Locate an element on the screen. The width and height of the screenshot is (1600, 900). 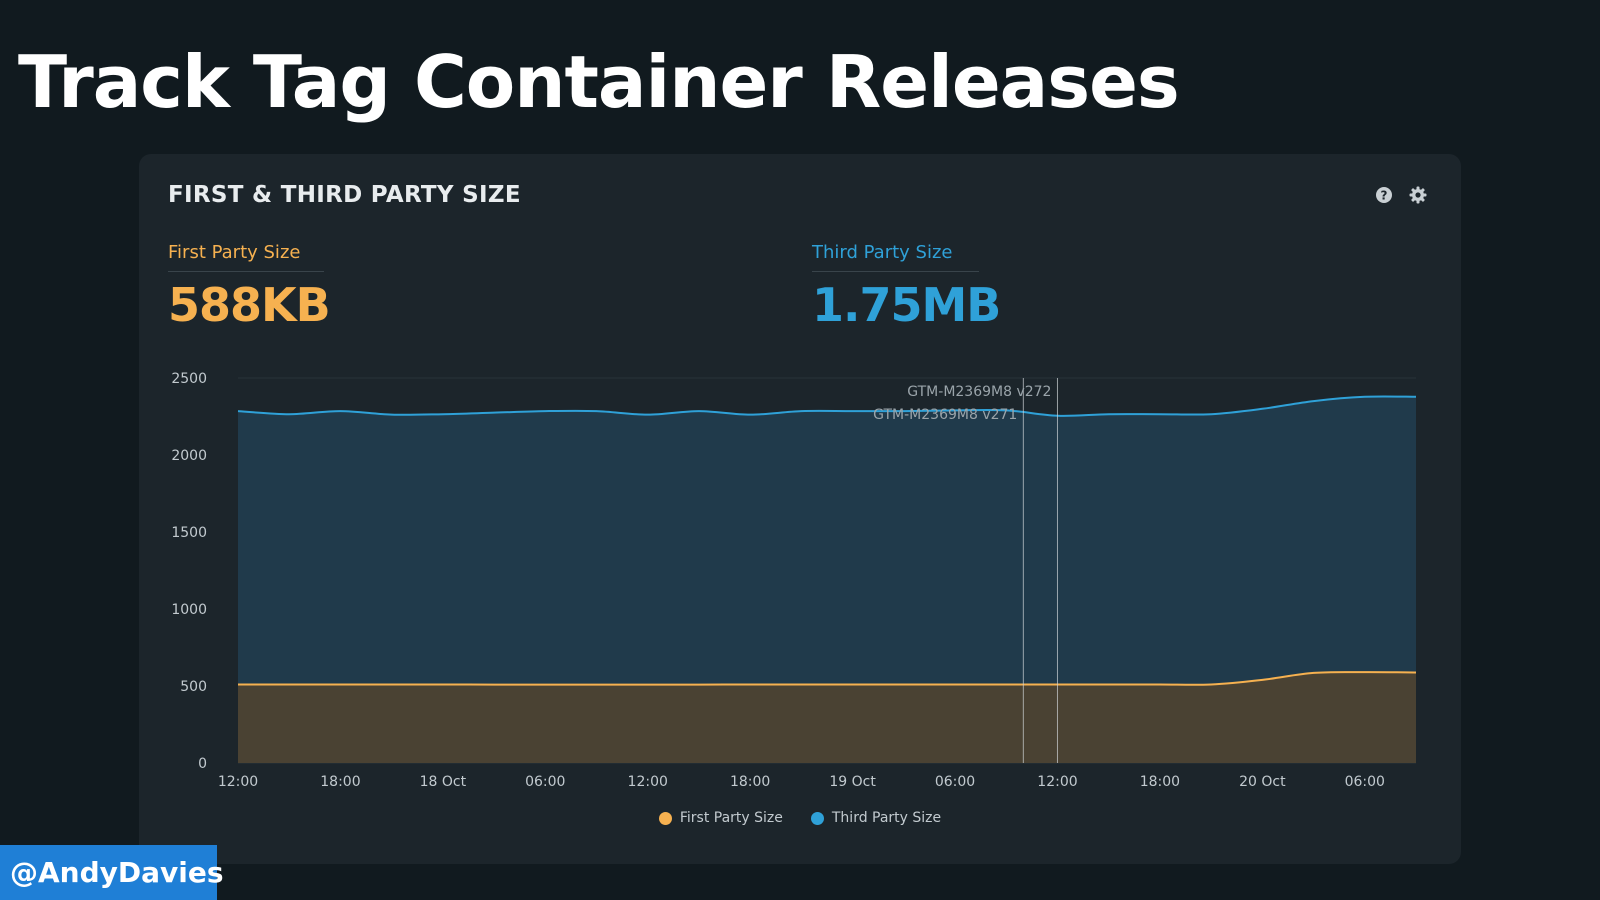
metric-third-party: Third Party Size 1.75MB is located at coordinates (906, 287).